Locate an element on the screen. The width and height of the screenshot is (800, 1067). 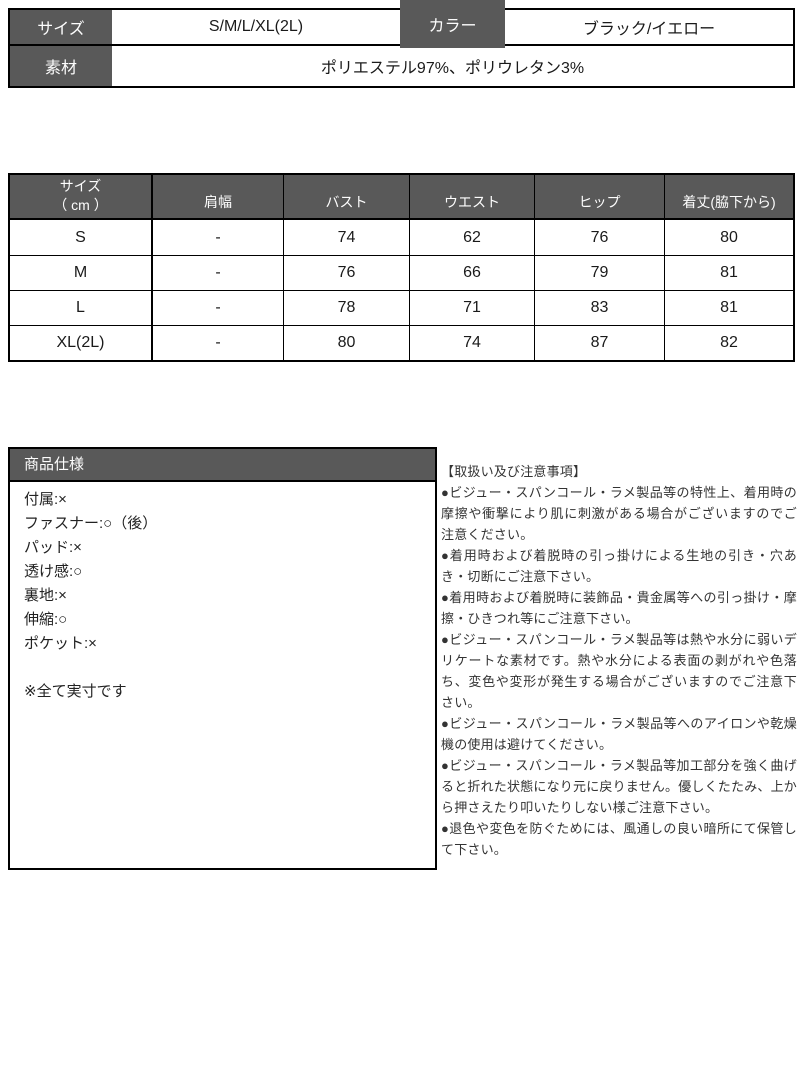
color-value-cell: ブラック/イエロー is located at coordinates (649, 29).